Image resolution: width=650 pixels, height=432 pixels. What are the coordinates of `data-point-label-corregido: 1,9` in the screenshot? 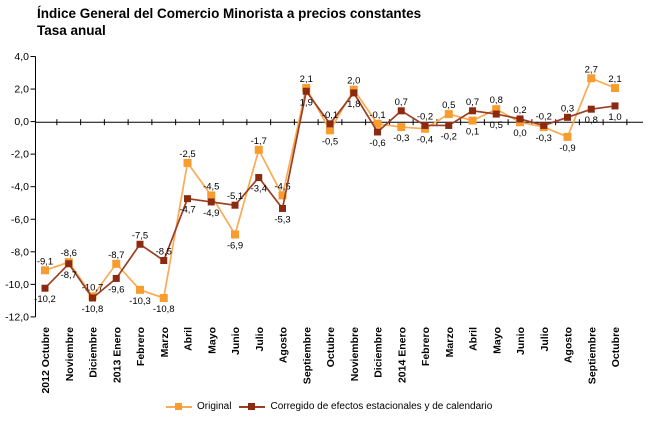 It's located at (306, 102).